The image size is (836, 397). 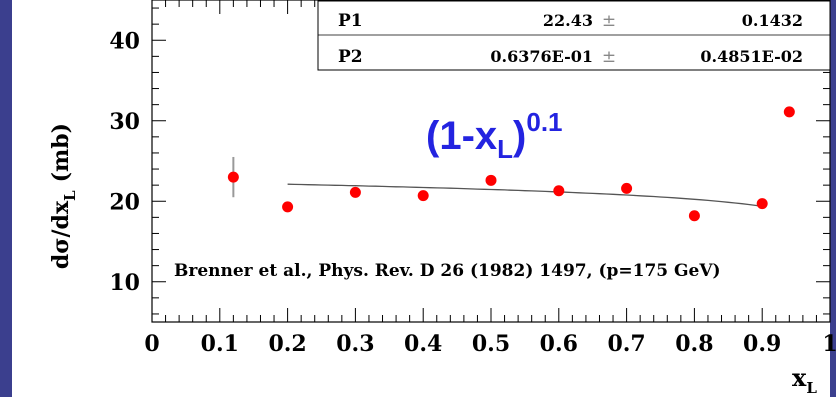 I want to click on x-tick-label: 0.9, so click(x=762, y=344).